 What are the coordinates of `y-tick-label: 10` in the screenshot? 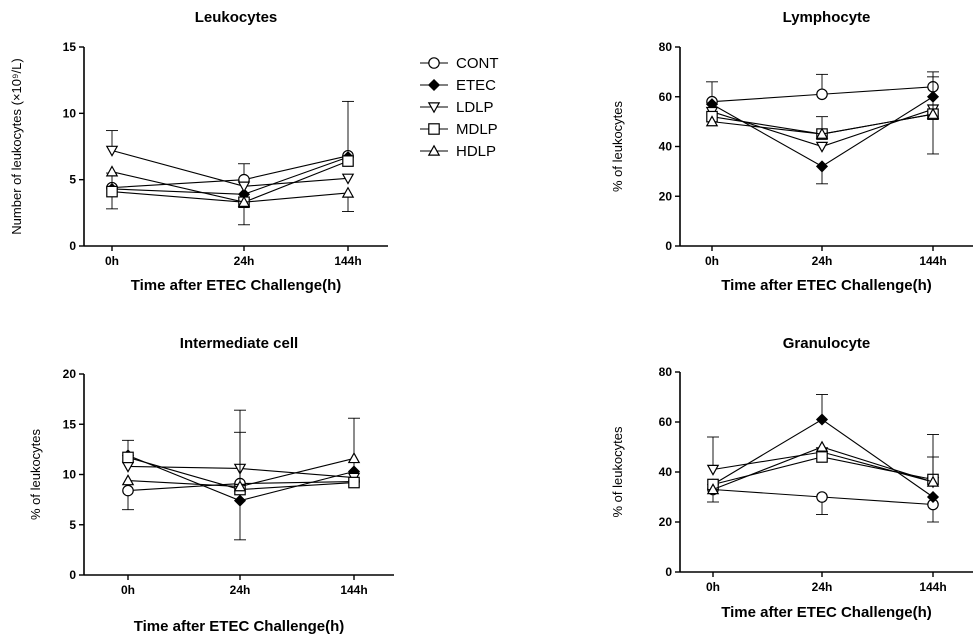 It's located at (70, 475).